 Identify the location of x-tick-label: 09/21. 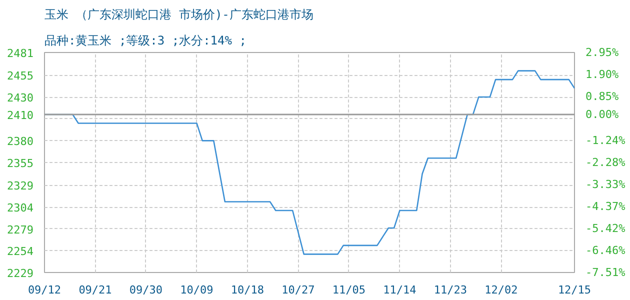
(95, 290).